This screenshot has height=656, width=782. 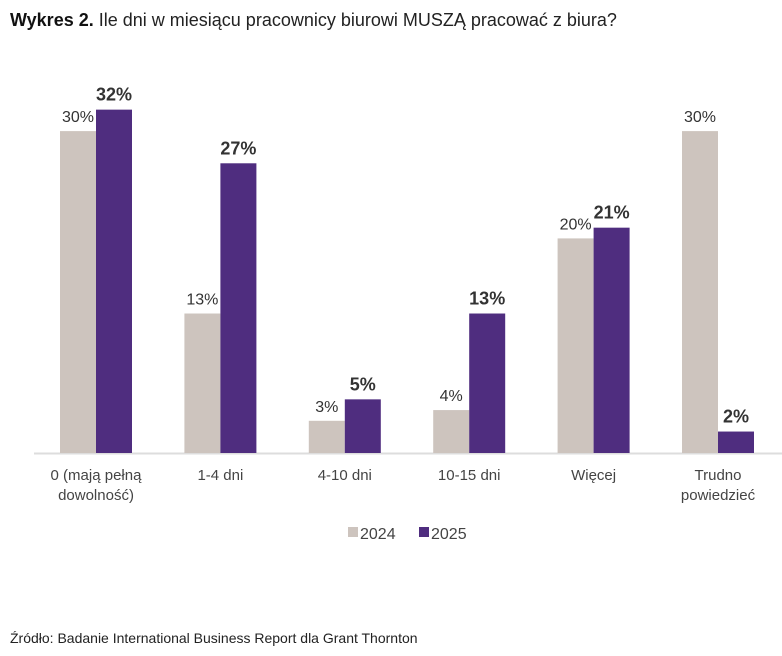 I want to click on data-label-2024: 4%, so click(x=451, y=396).